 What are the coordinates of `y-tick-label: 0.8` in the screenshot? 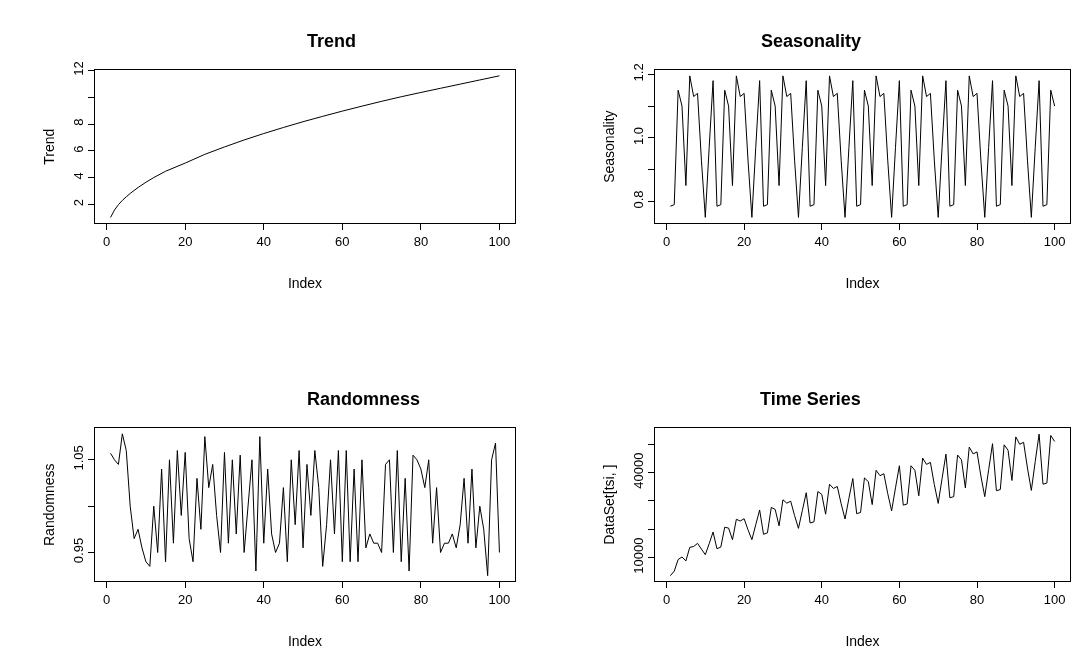 It's located at (638, 199).